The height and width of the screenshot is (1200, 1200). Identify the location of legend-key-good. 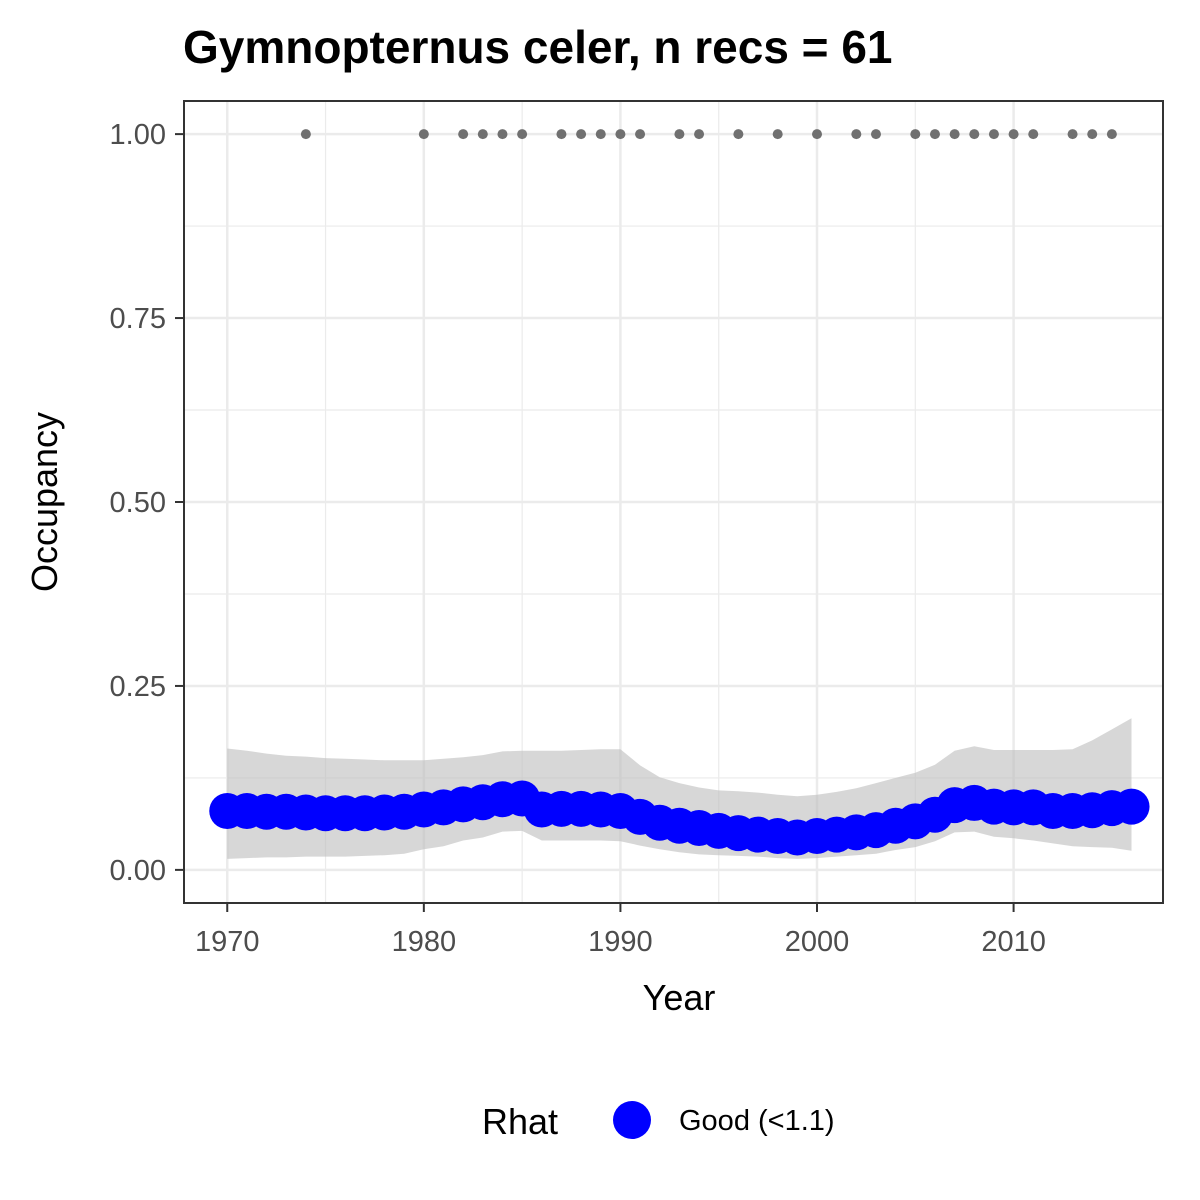
(632, 1120).